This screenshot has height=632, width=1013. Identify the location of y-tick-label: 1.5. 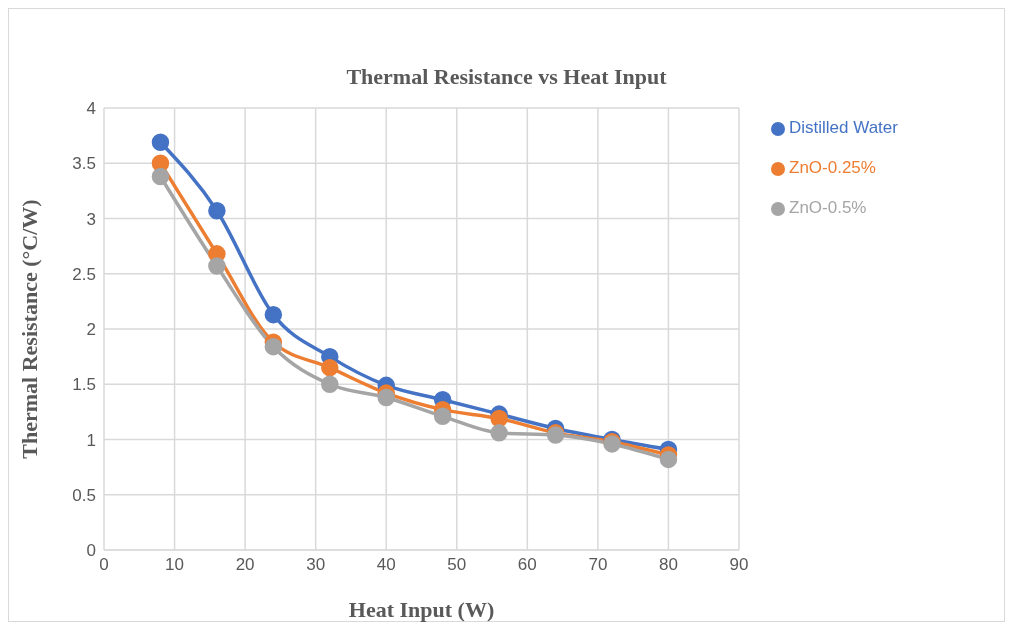
(84, 385).